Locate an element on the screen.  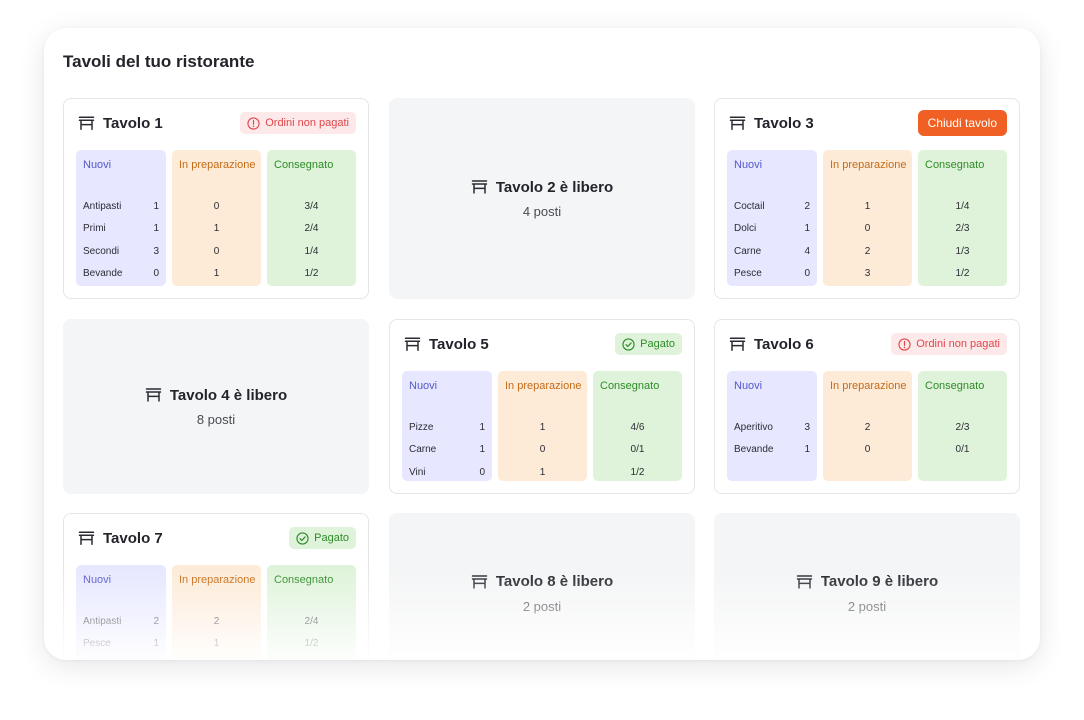
table-card-9: Tavolo 9 è libero 2 posti is located at coordinates (867, 586).